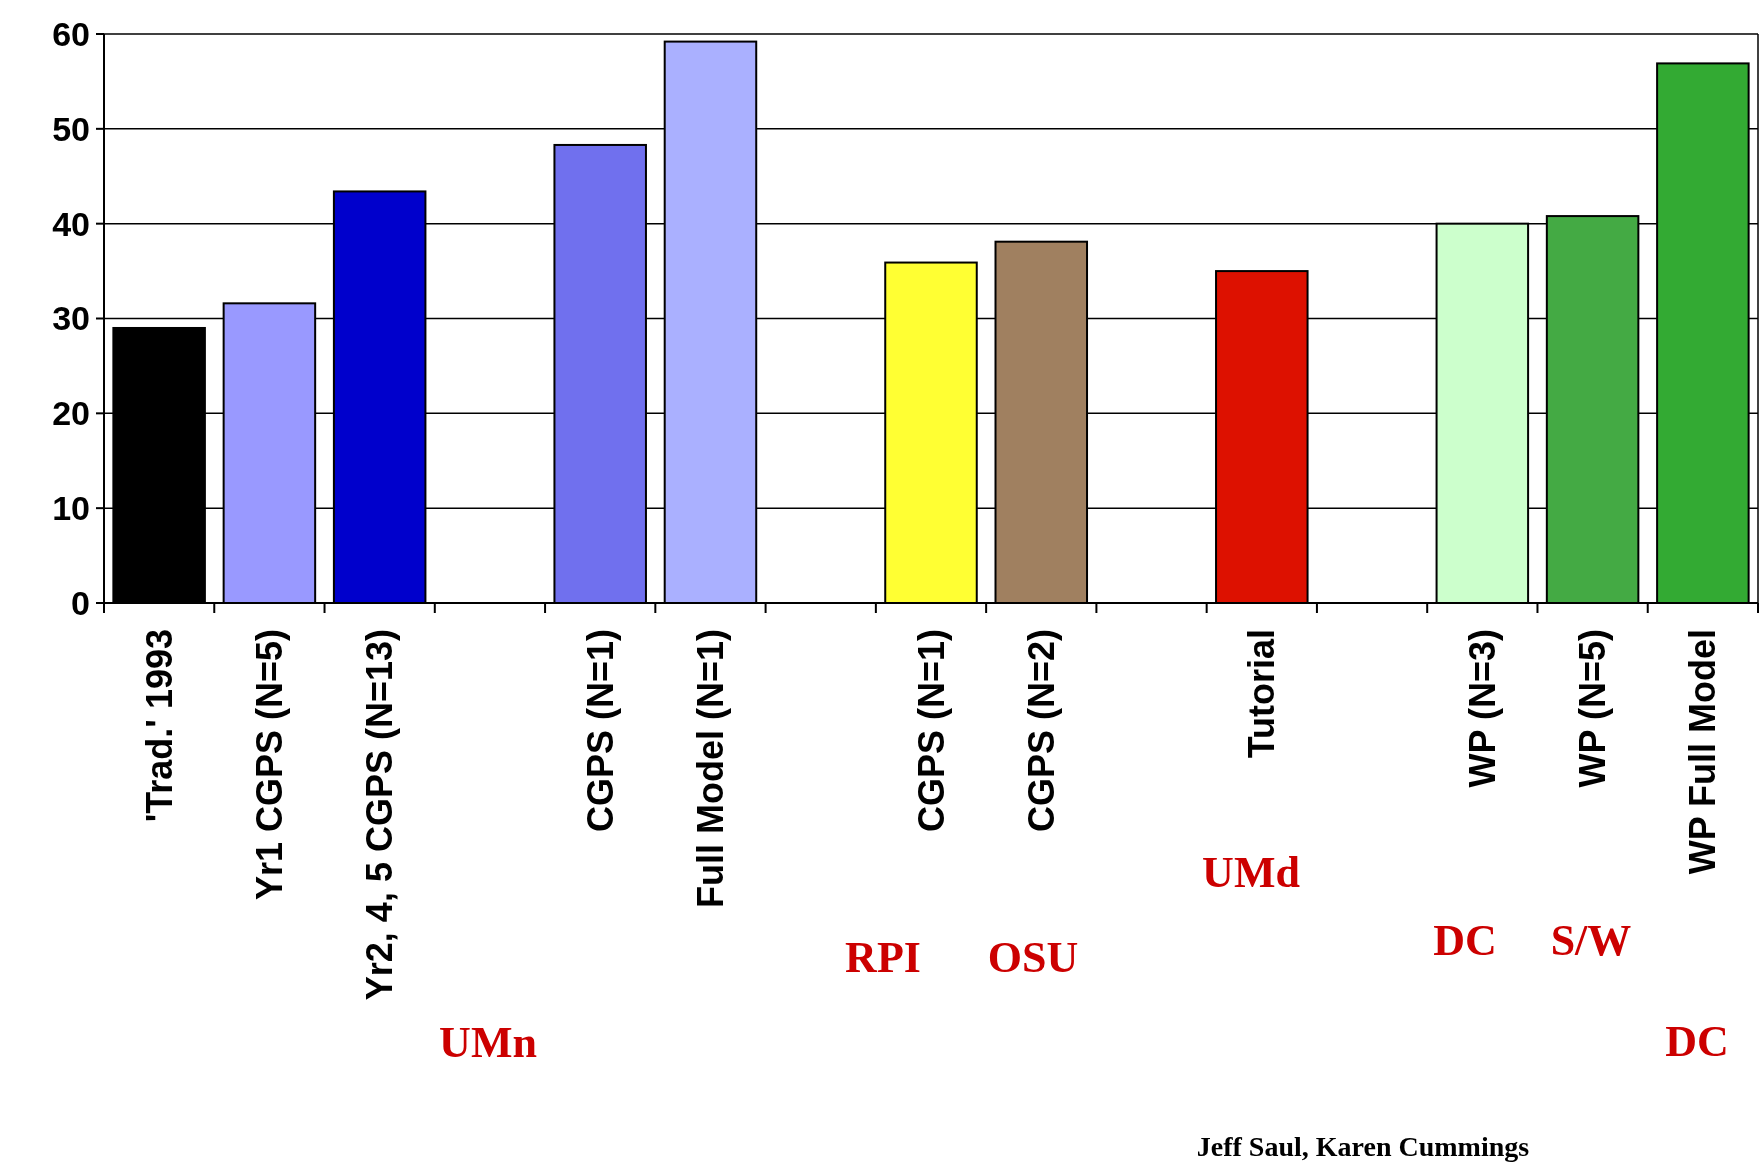 The width and height of the screenshot is (1760, 1171). What do you see at coordinates (1591, 940) in the screenshot?
I see `text: S/W` at bounding box center [1591, 940].